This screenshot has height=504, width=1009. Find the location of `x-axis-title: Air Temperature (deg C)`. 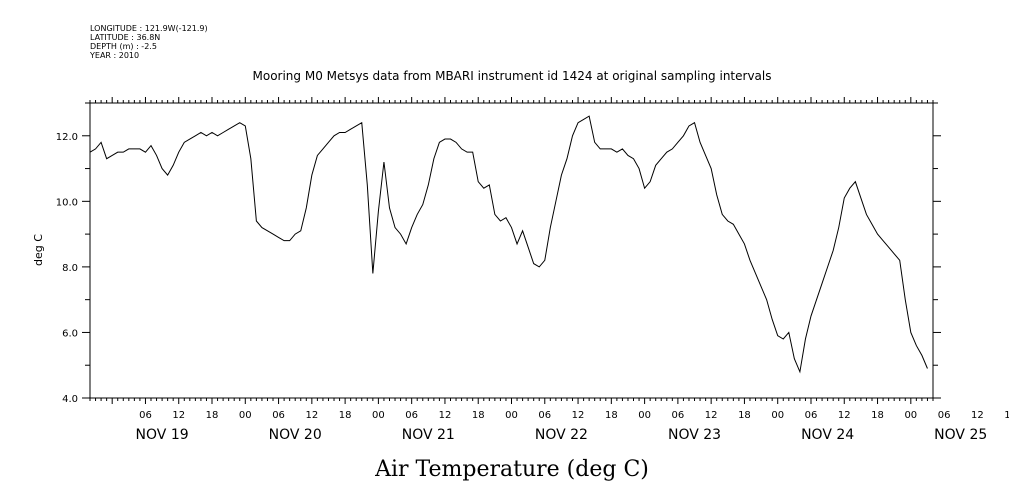

x-axis-title: Air Temperature (deg C) is located at coordinates (511, 469).